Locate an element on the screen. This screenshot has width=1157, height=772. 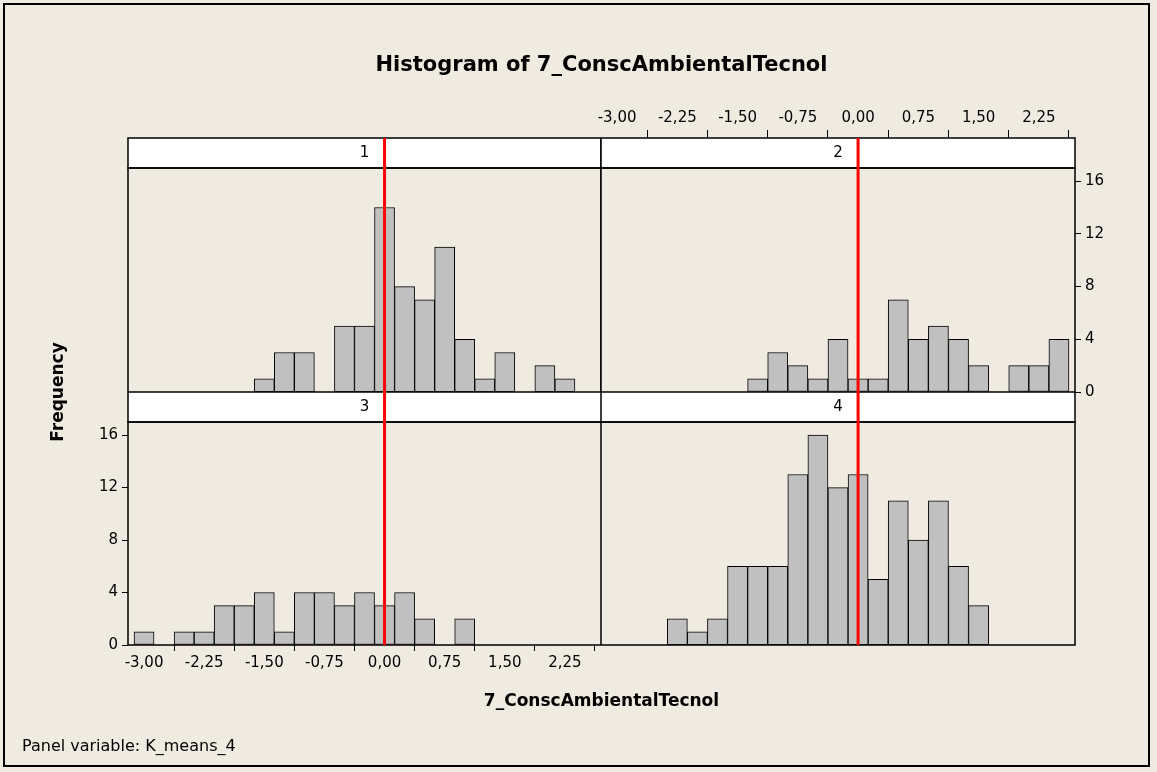
chart-subtitle: 3 is located at coordinates (364, 405).